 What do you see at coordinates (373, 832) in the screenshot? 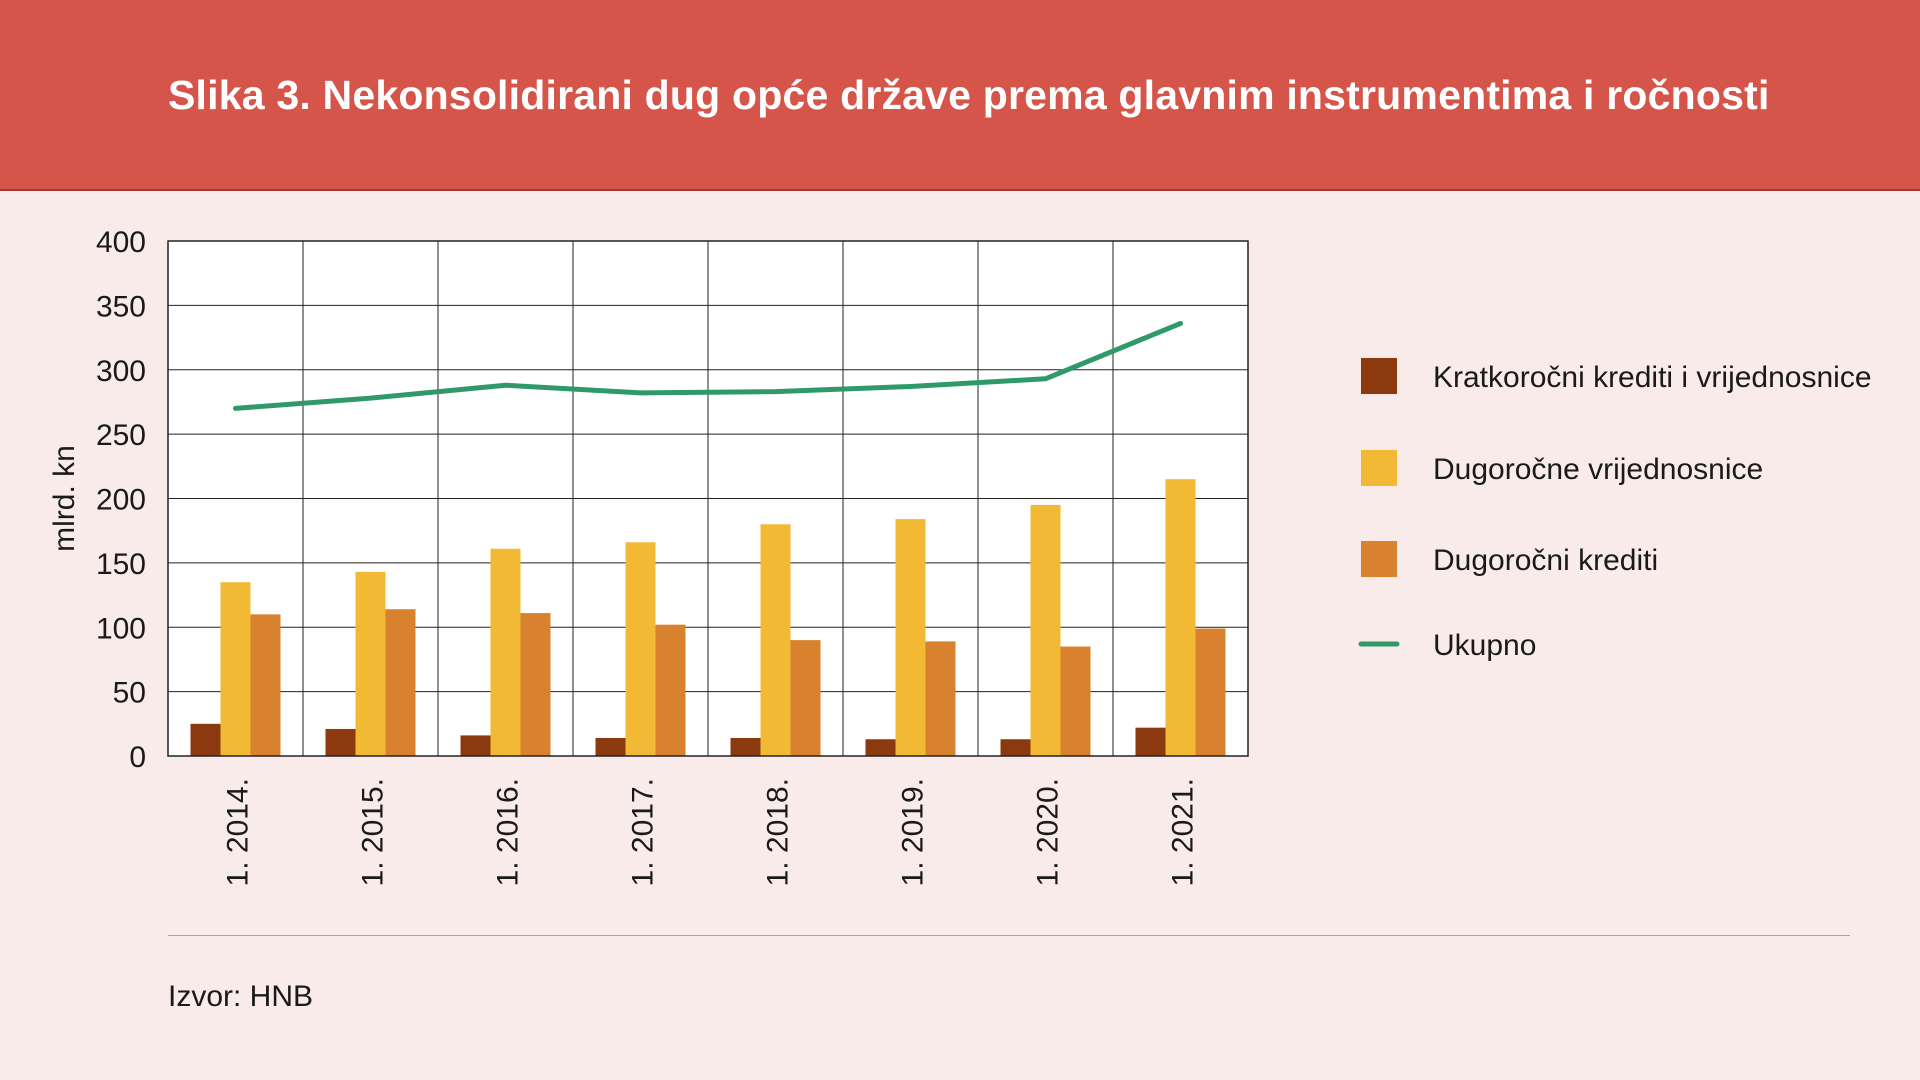
I see `x-tick-label: 1. 2015.` at bounding box center [373, 832].